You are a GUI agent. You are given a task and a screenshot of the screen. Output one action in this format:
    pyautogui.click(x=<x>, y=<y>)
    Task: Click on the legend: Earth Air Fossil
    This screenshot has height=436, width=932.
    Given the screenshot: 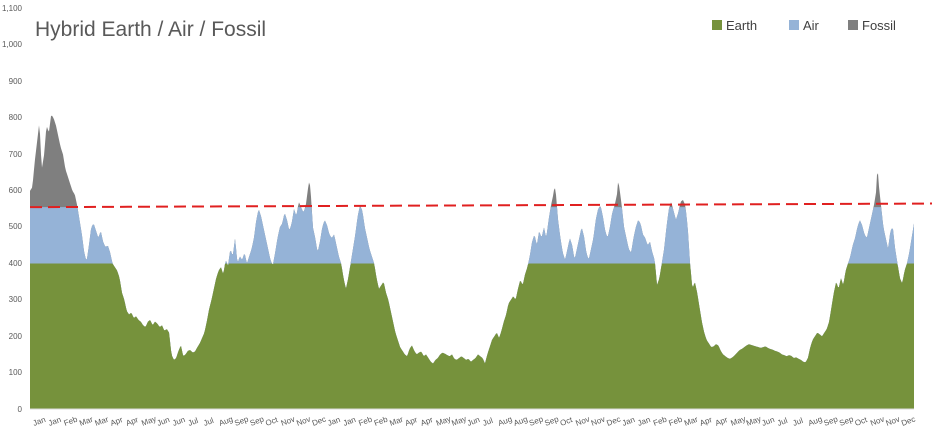 What is the action you would take?
    pyautogui.click(x=804, y=25)
    